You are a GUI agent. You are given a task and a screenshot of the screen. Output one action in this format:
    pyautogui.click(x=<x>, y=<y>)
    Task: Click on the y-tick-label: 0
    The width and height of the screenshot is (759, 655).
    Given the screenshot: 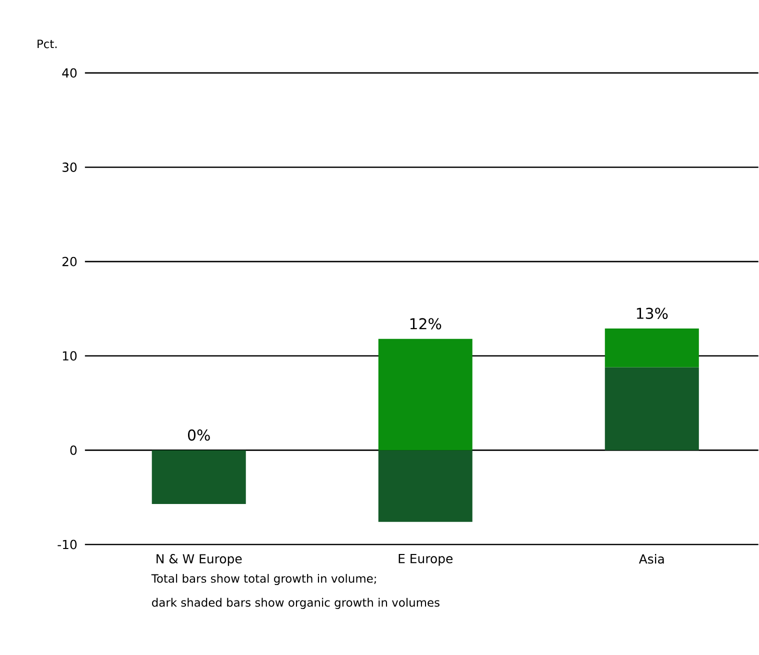 What is the action you would take?
    pyautogui.click(x=73, y=450)
    